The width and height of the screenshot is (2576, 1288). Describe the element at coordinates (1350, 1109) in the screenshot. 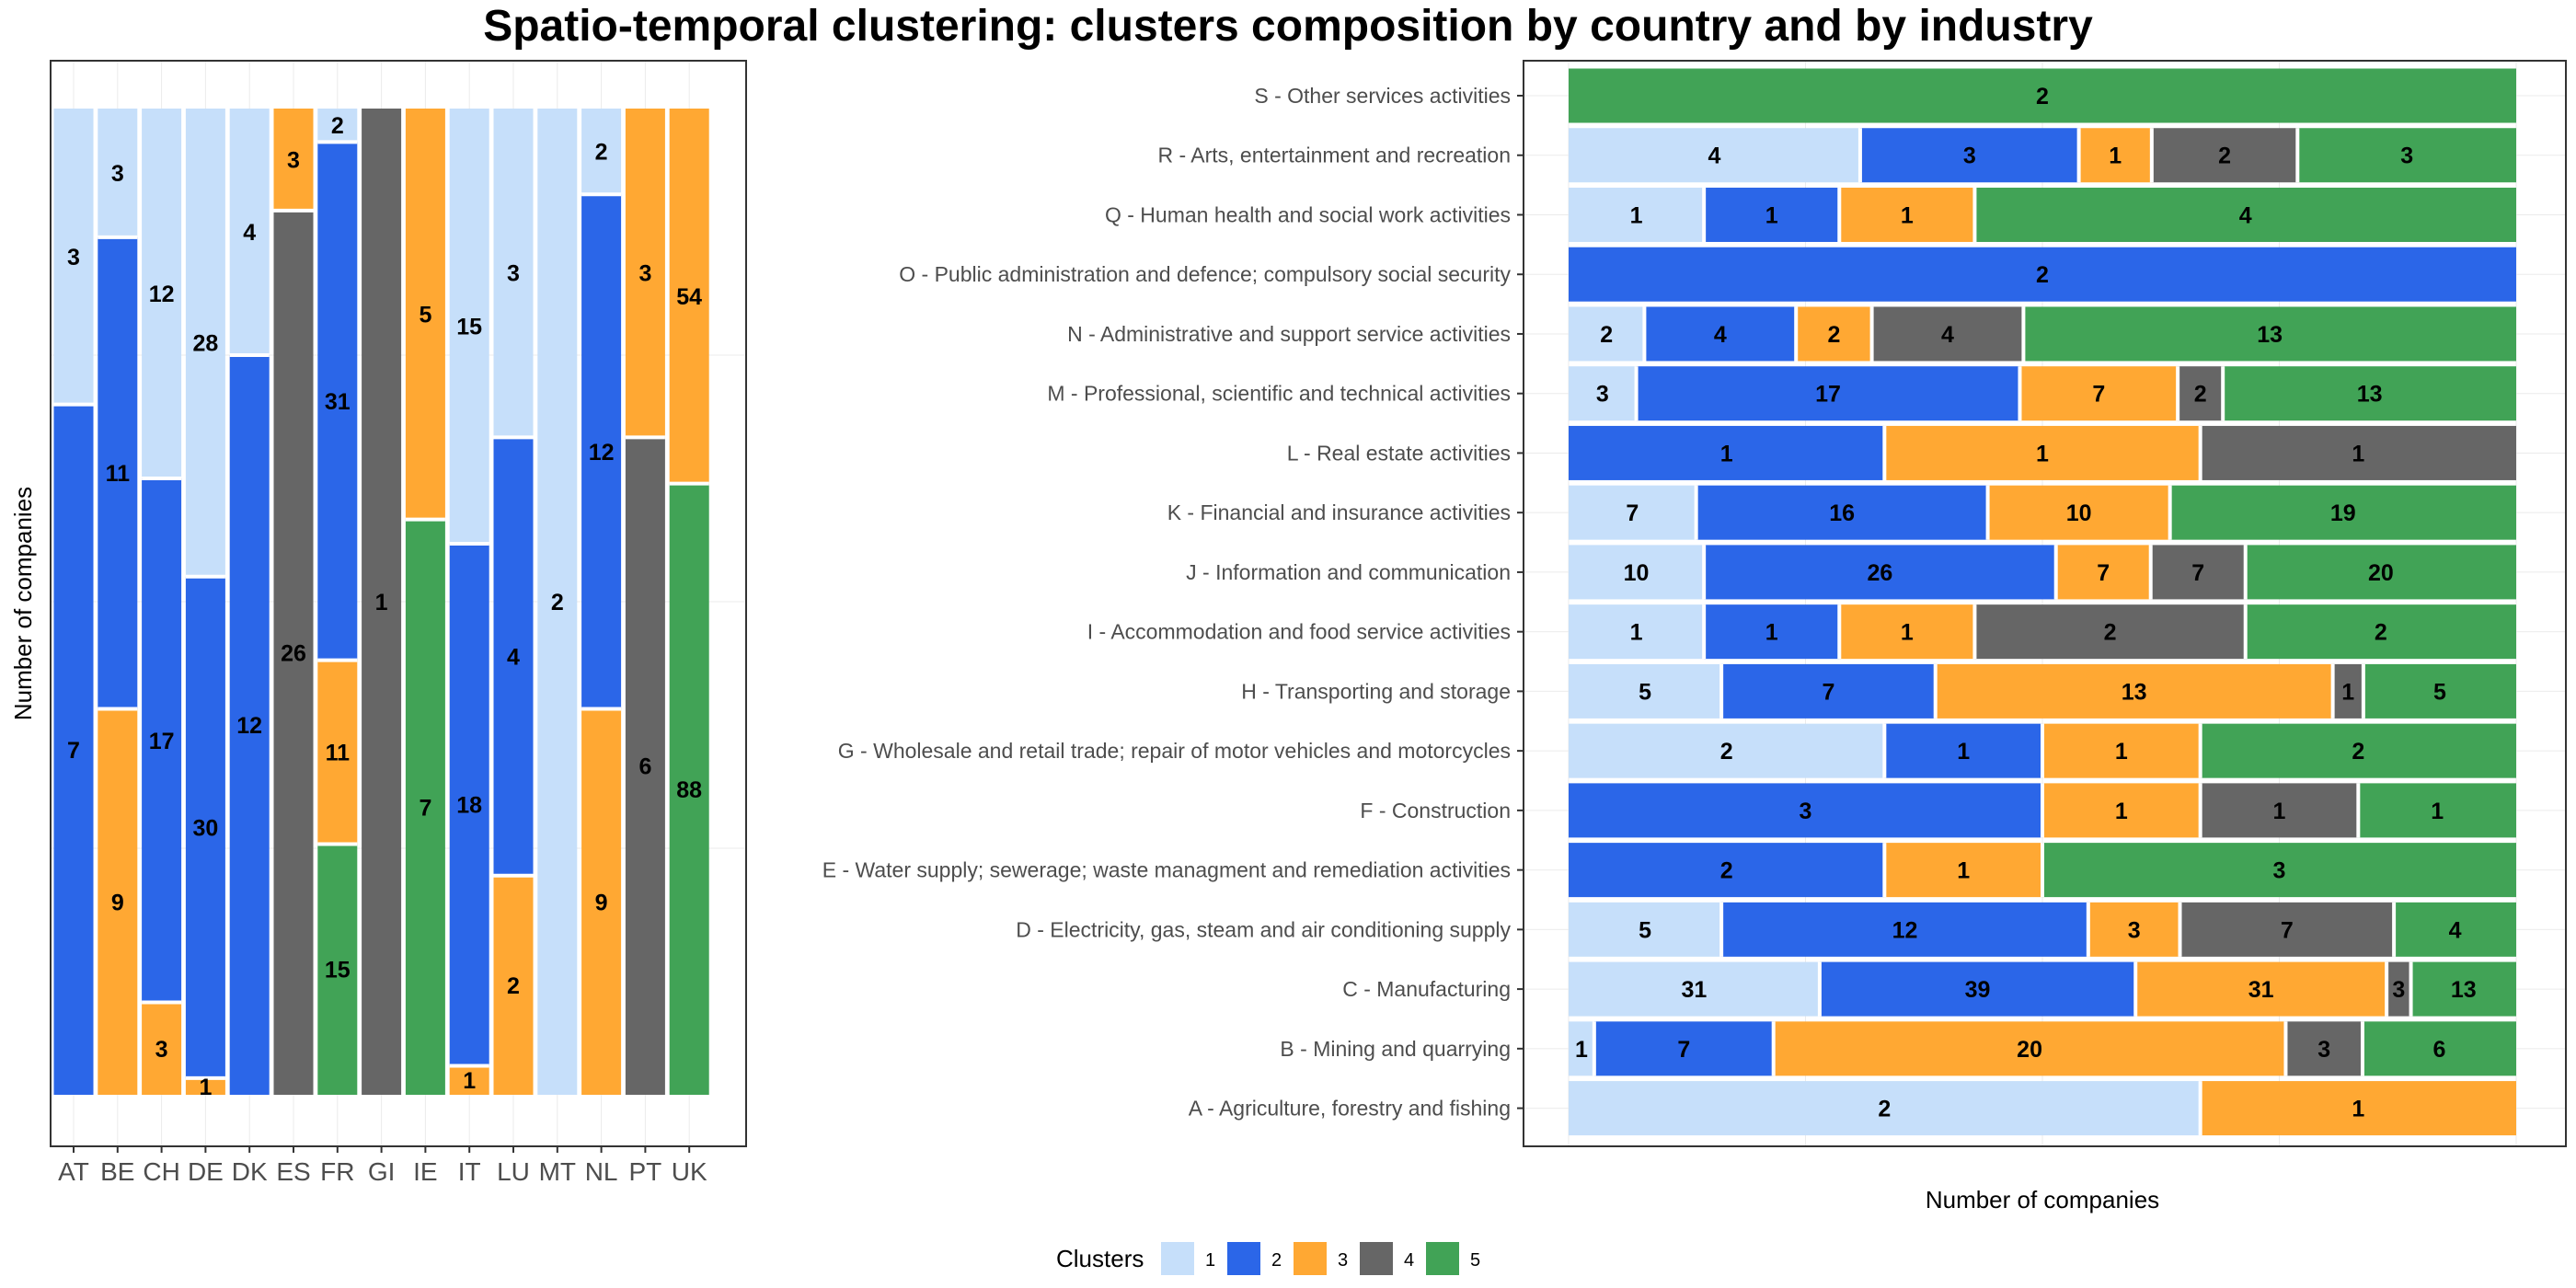

I see `y-tick-label: A - Agriculture, forestry and fishing` at that location.